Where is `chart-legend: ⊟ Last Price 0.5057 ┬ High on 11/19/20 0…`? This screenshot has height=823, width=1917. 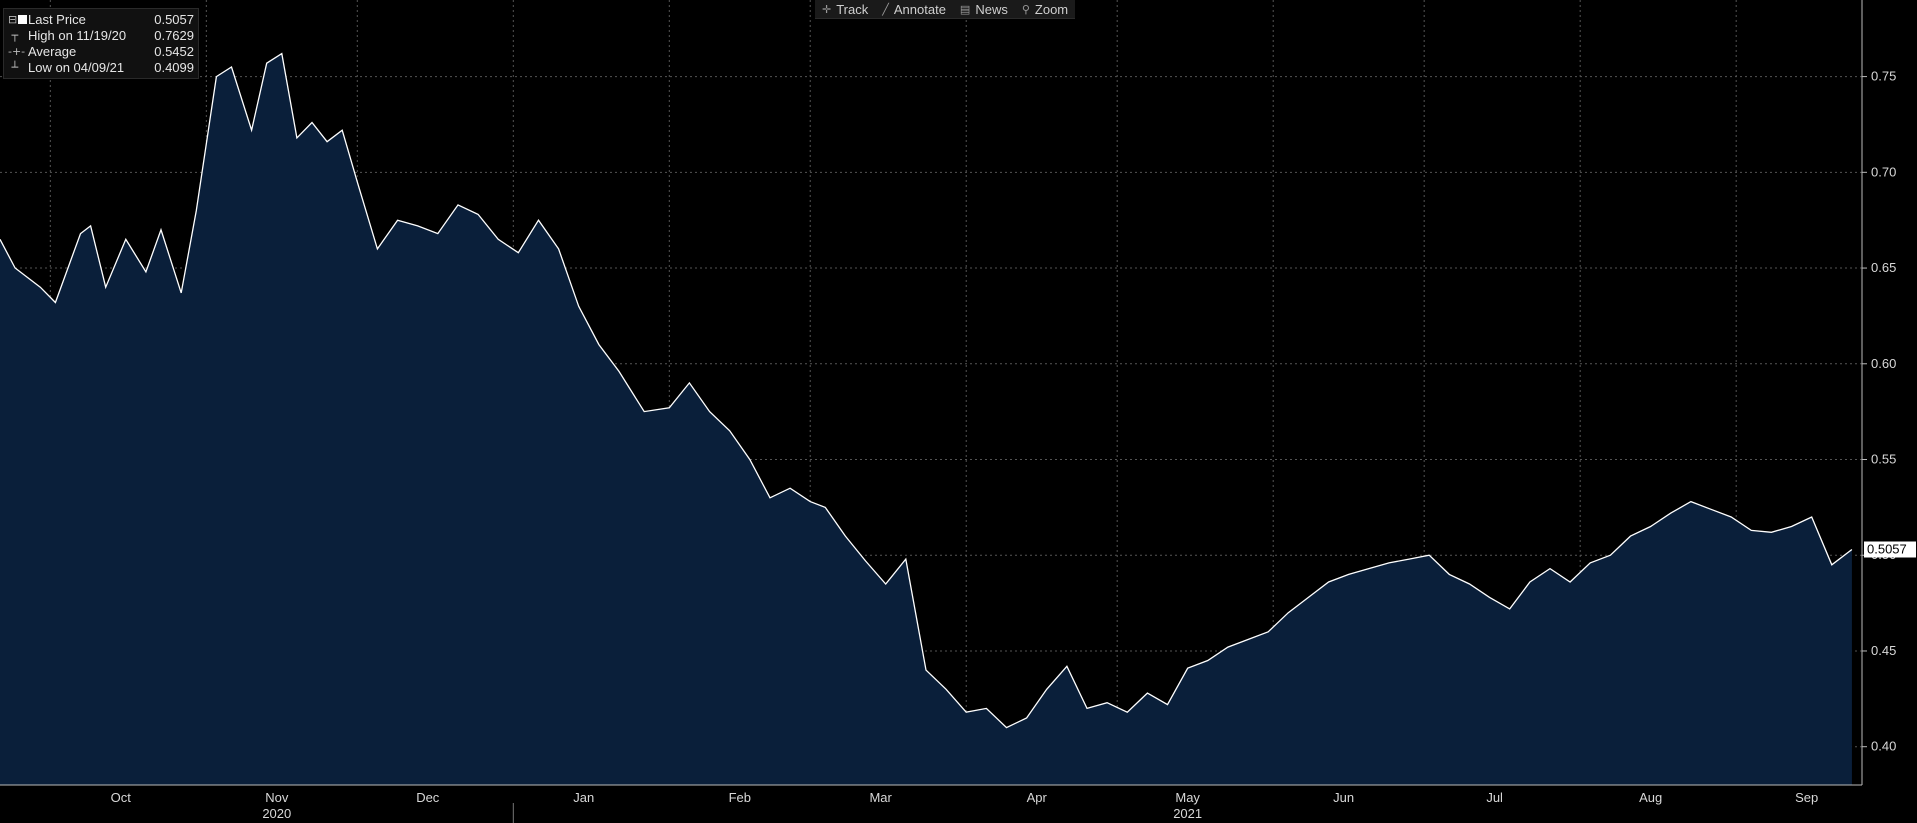
chart-legend: ⊟ Last Price 0.5057 ┬ High on 11/19/20 0… is located at coordinates (101, 43).